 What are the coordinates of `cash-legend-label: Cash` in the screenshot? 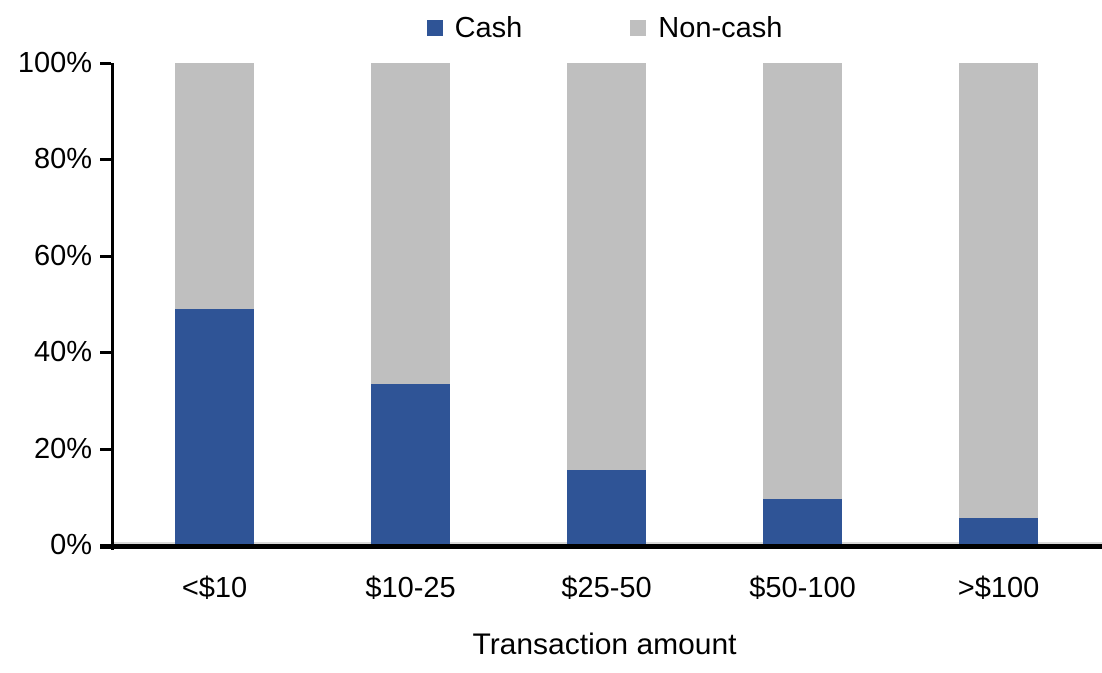 It's located at (488, 27).